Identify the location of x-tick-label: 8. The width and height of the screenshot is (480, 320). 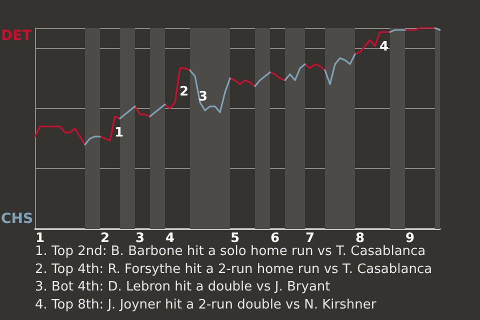
(360, 238).